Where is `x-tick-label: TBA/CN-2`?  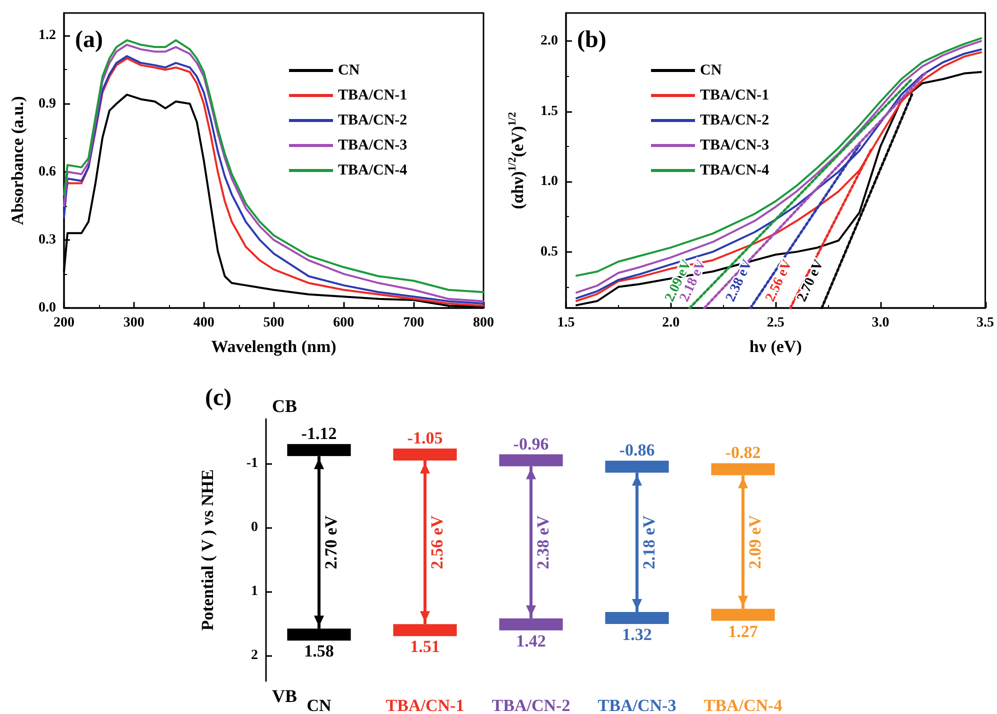
x-tick-label: TBA/CN-2 is located at coordinates (531, 705).